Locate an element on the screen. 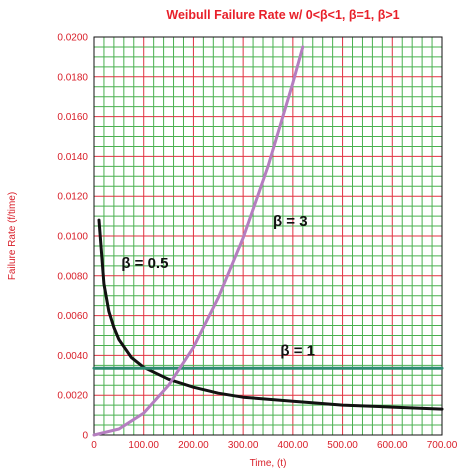  y-tick-label: 0.0040 is located at coordinates (72, 356).